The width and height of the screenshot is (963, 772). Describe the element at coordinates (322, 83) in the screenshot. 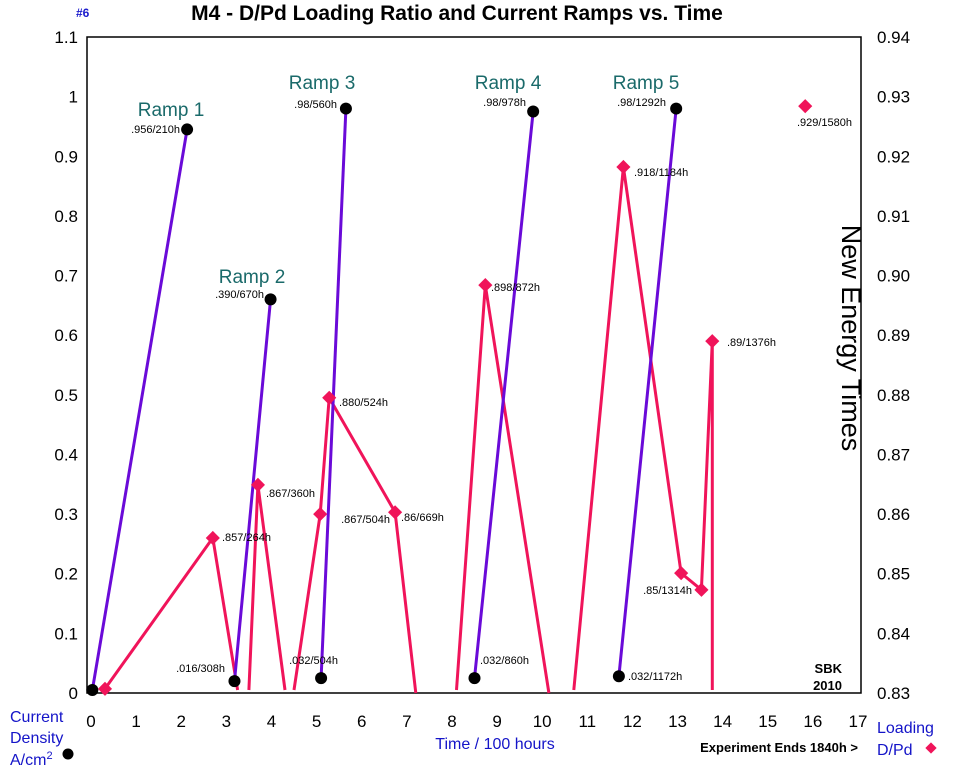

I see `ramp-label: Ramp 3` at that location.